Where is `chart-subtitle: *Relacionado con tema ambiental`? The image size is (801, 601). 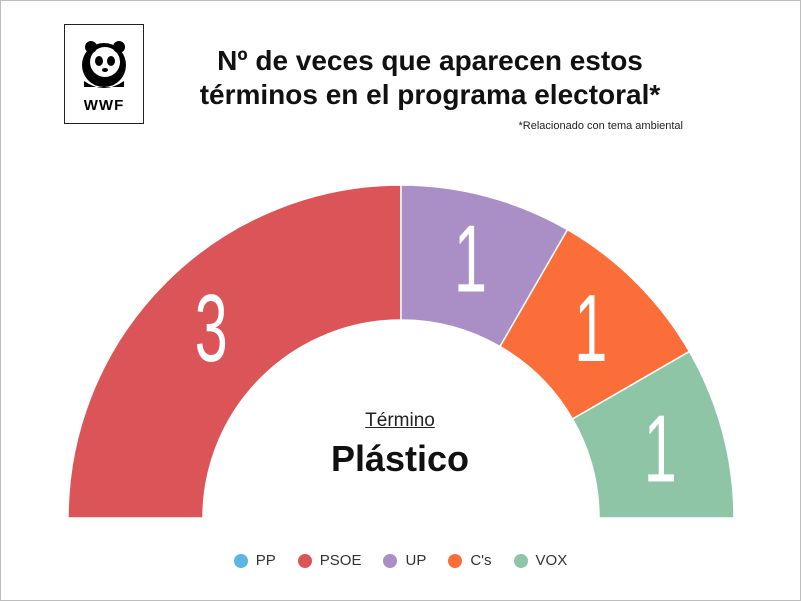
chart-subtitle: *Relacionado con tema ambiental is located at coordinates (601, 126).